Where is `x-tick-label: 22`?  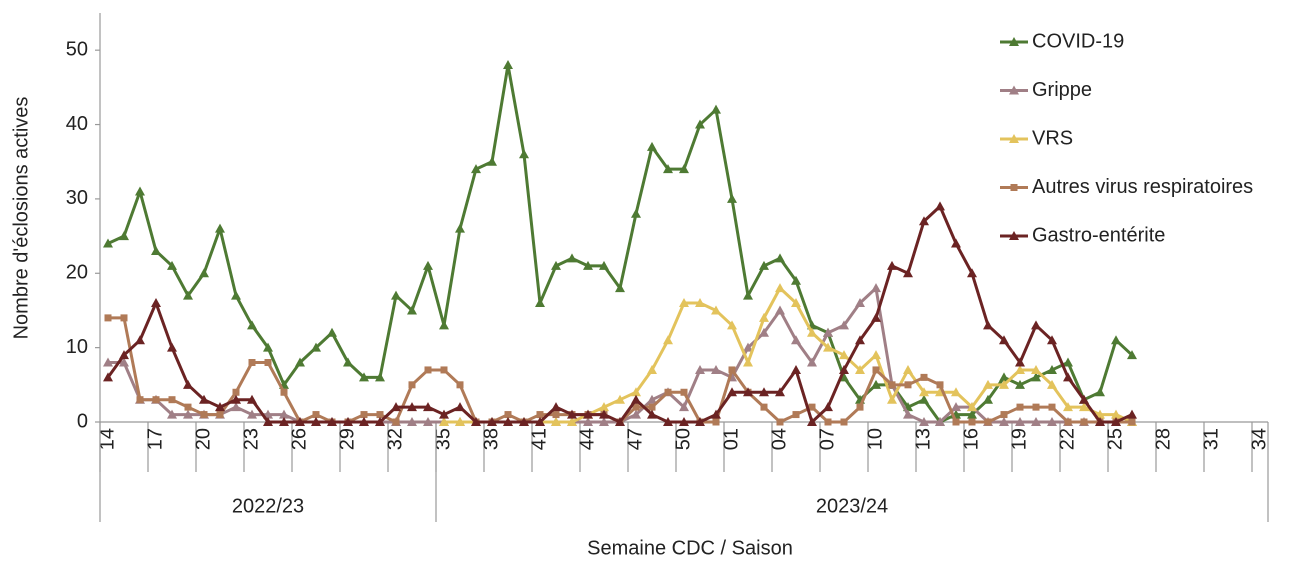 x-tick-label: 22 is located at coordinates (1067, 439).